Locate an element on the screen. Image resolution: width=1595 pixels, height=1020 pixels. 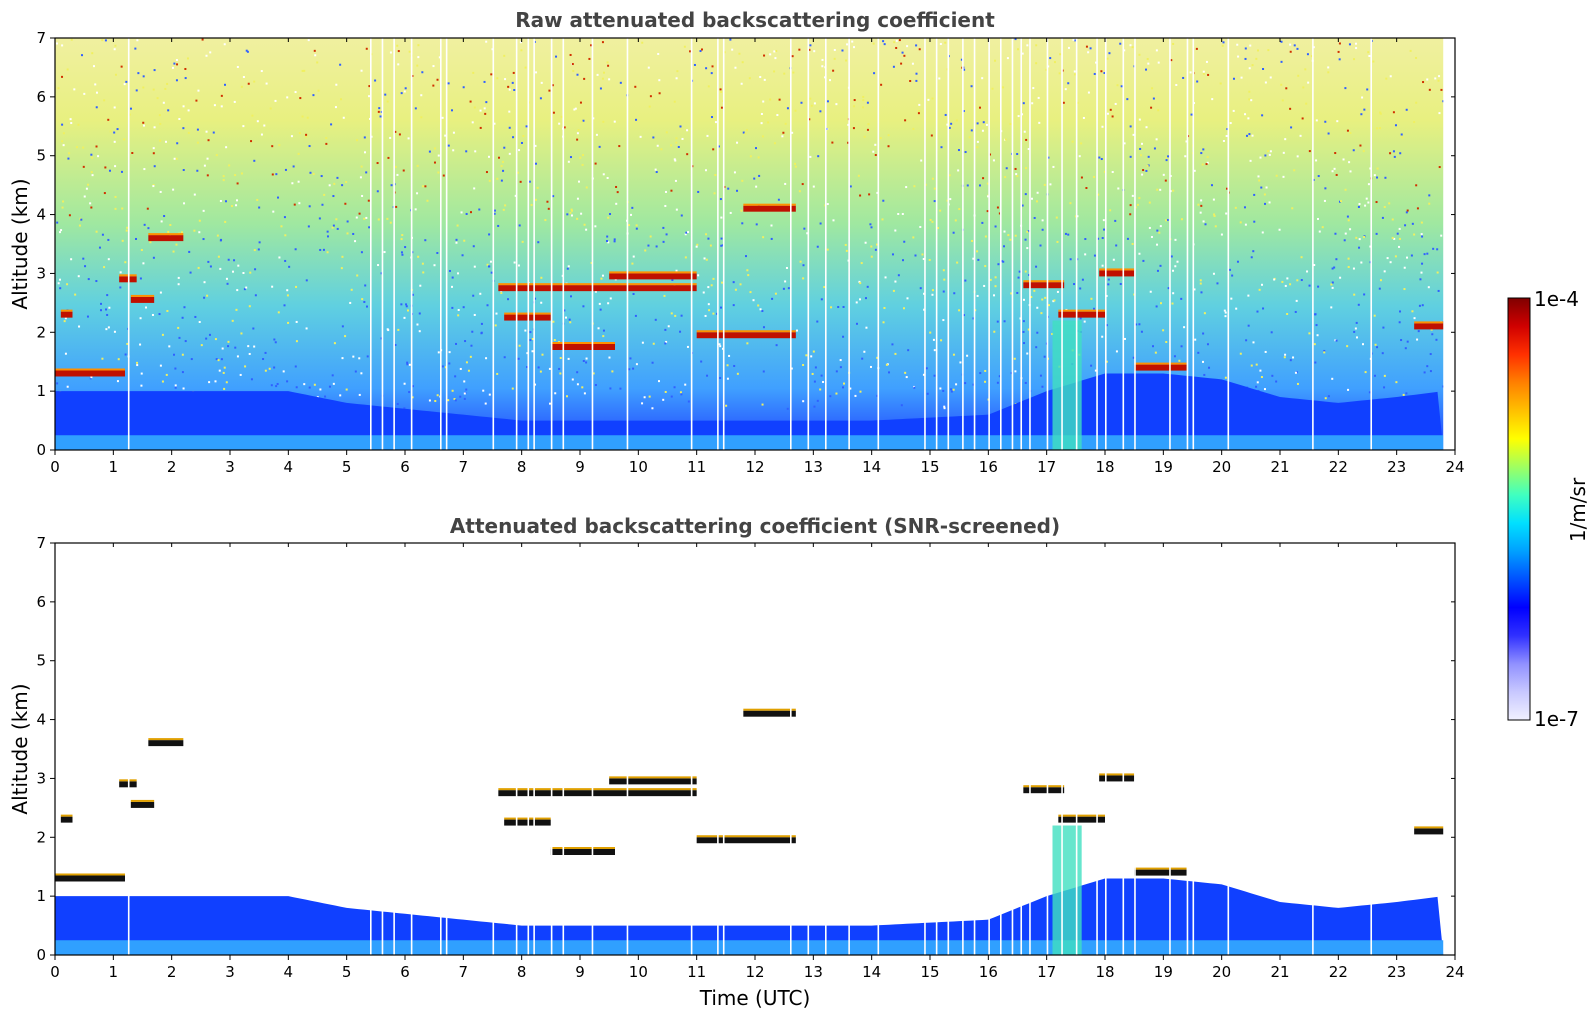
x-tick-label: 18 is located at coordinates (1104, 467).